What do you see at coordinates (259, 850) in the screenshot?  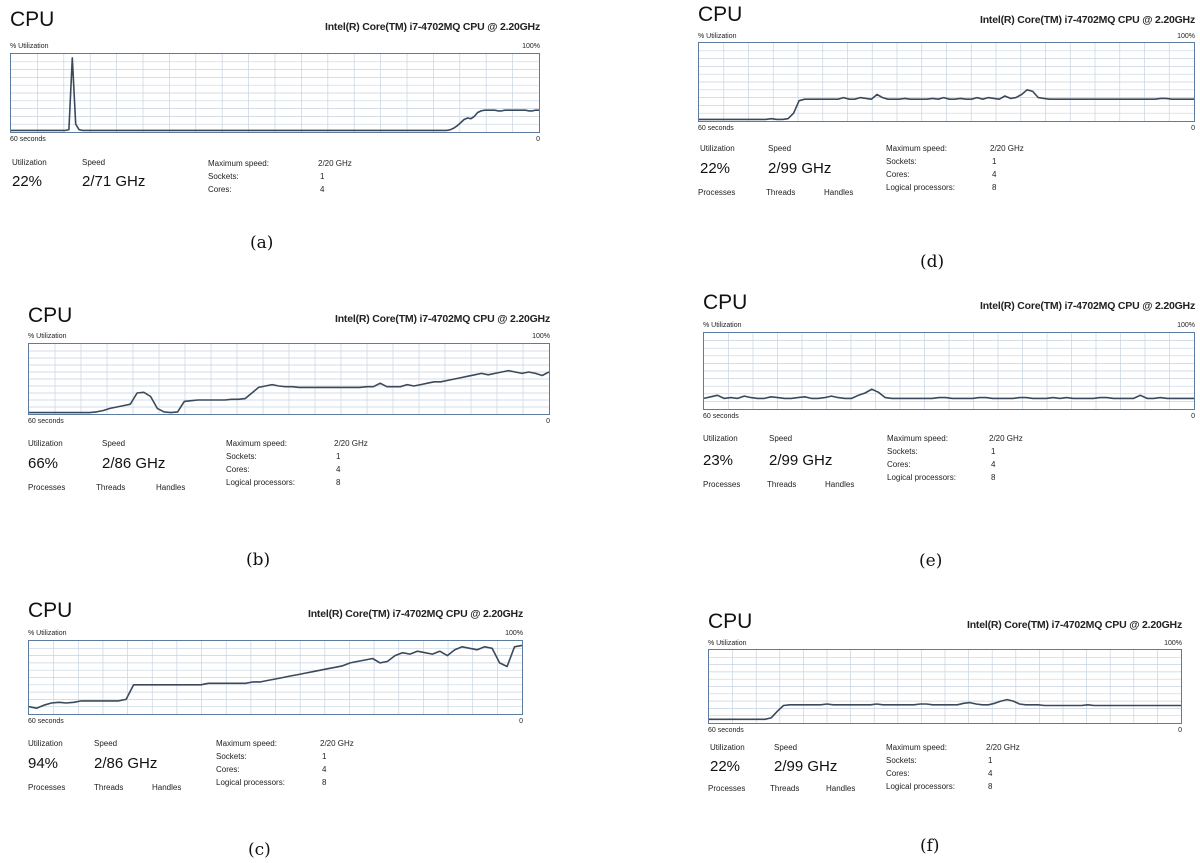 I see `panel-caption: (c)` at bounding box center [259, 850].